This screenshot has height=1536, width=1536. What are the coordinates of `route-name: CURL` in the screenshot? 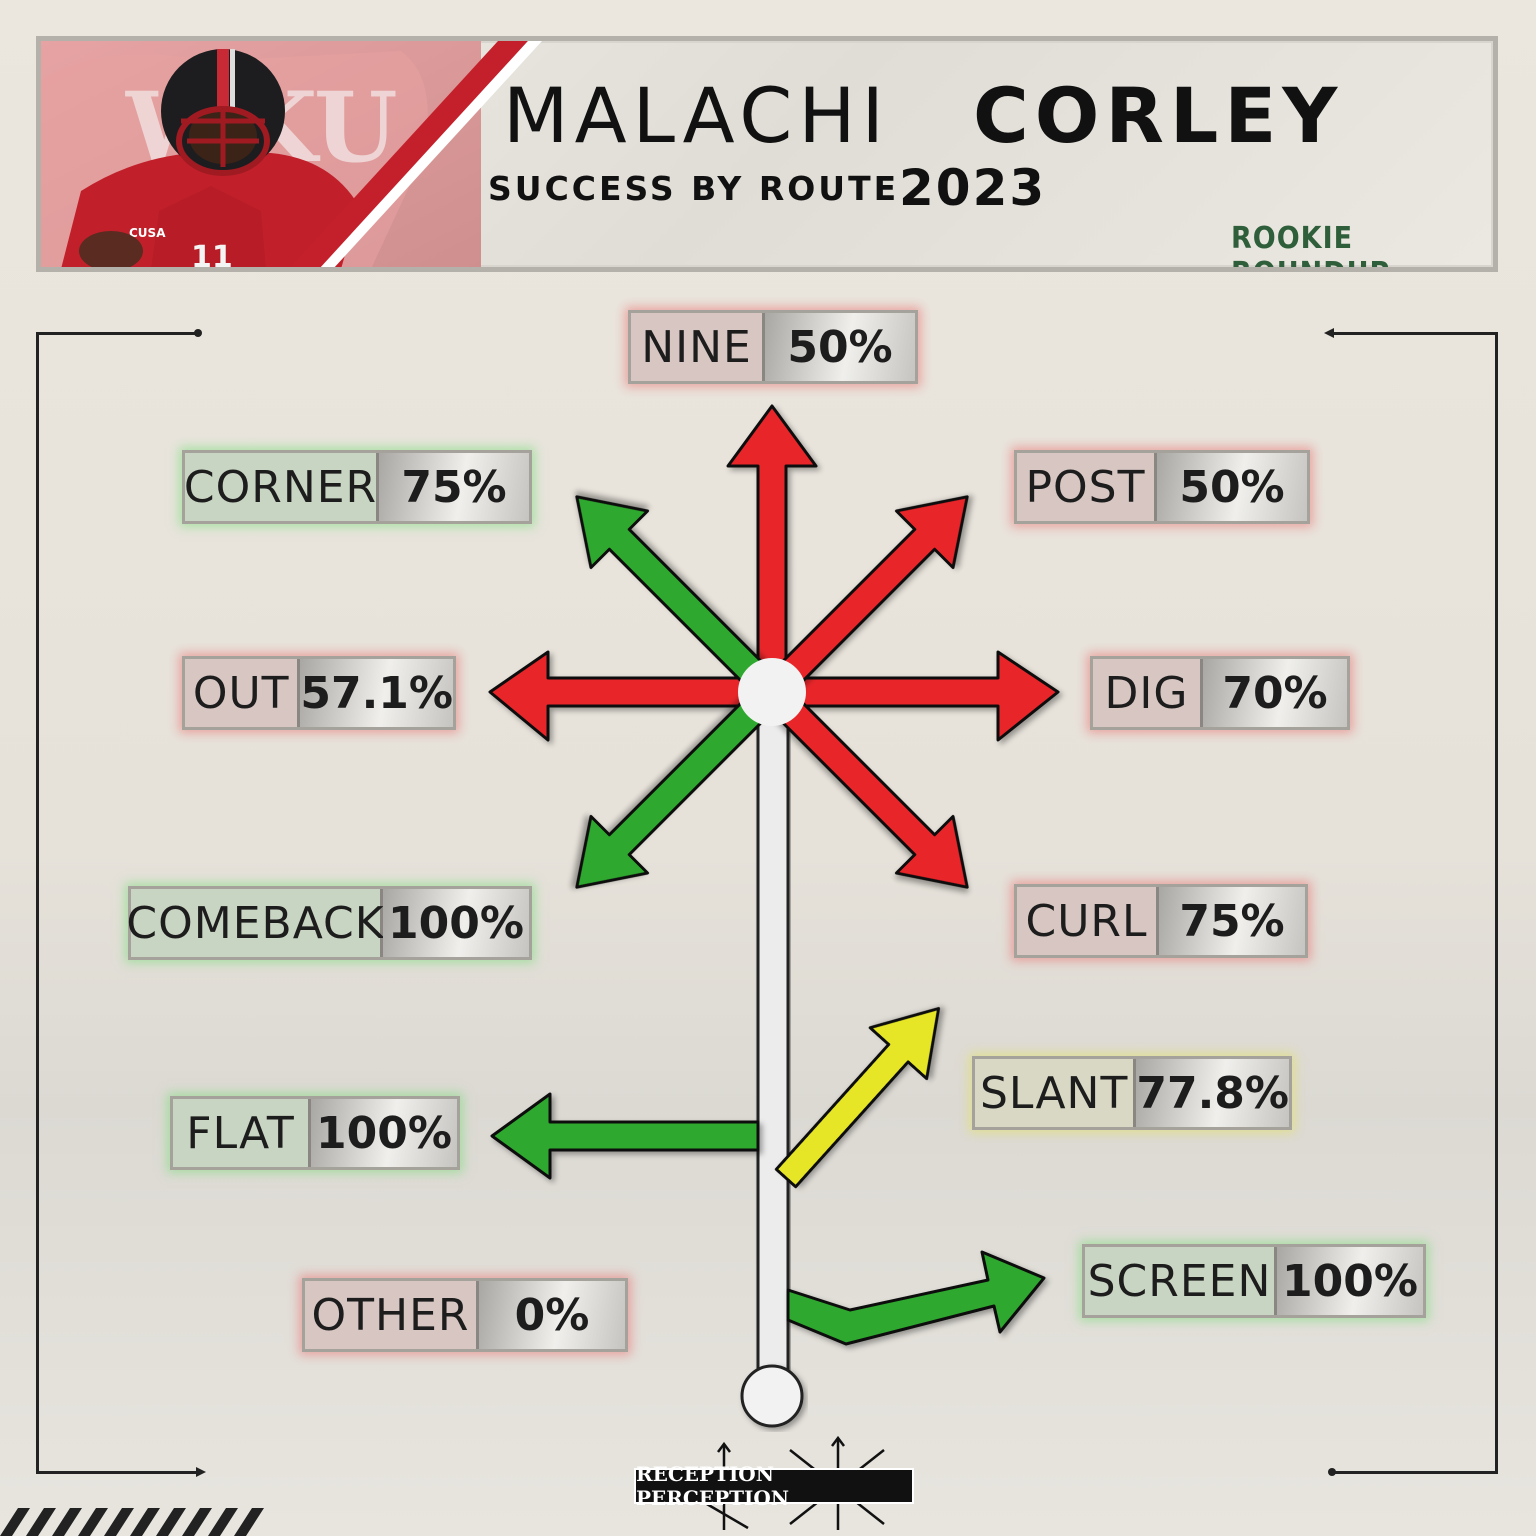 It's located at (1088, 921).